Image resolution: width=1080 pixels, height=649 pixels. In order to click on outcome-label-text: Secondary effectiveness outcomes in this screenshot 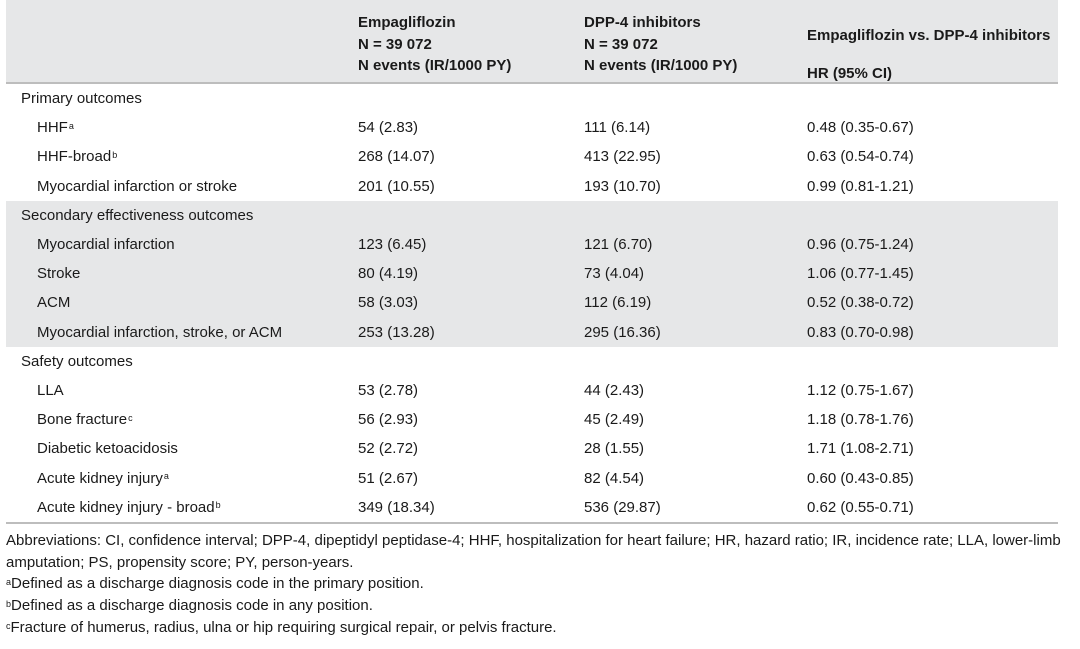, I will do `click(137, 215)`.